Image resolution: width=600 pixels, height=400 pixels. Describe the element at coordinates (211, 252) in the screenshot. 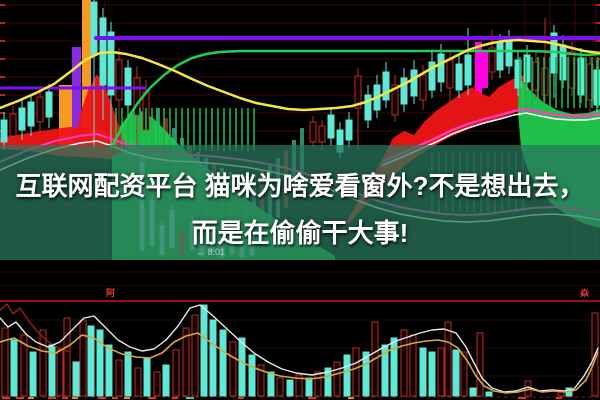

I see `time-label: ← 8:01` at that location.